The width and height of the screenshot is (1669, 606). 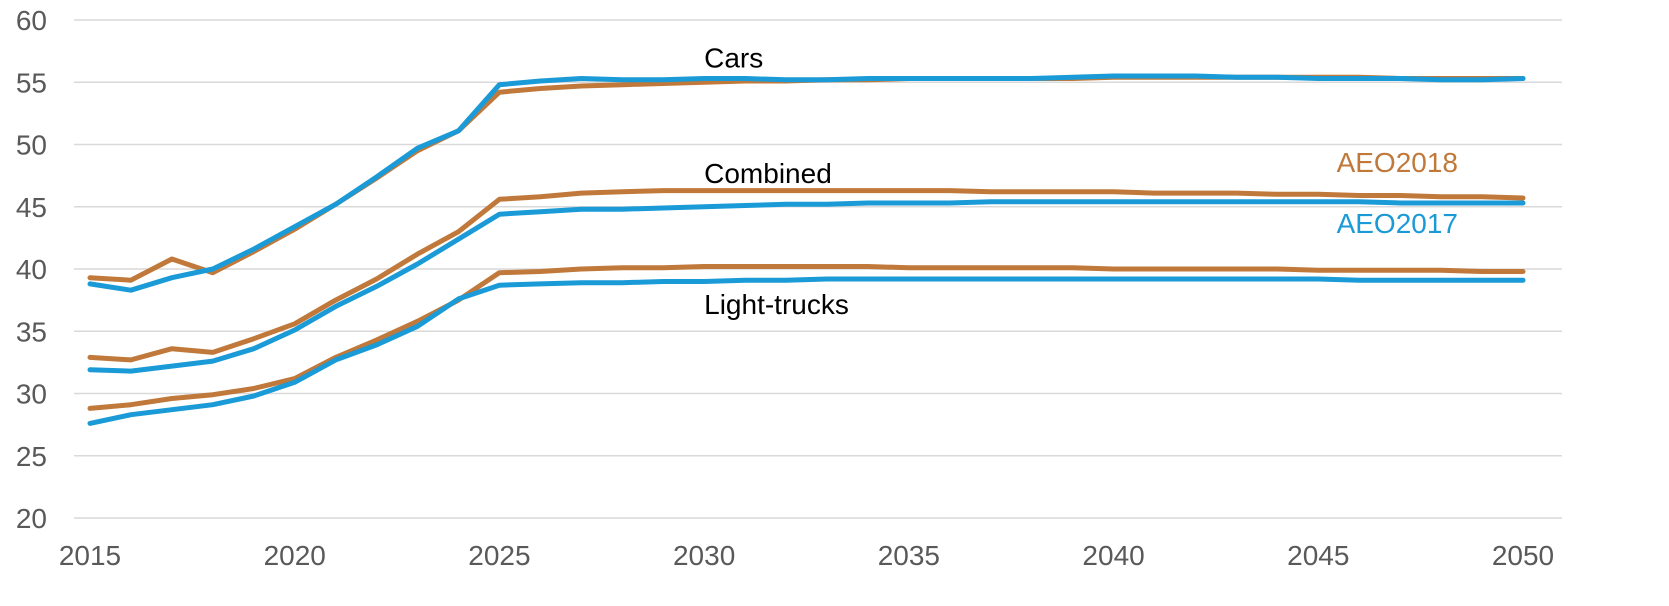 What do you see at coordinates (31, 207) in the screenshot?
I see `y-tick-label: 45` at bounding box center [31, 207].